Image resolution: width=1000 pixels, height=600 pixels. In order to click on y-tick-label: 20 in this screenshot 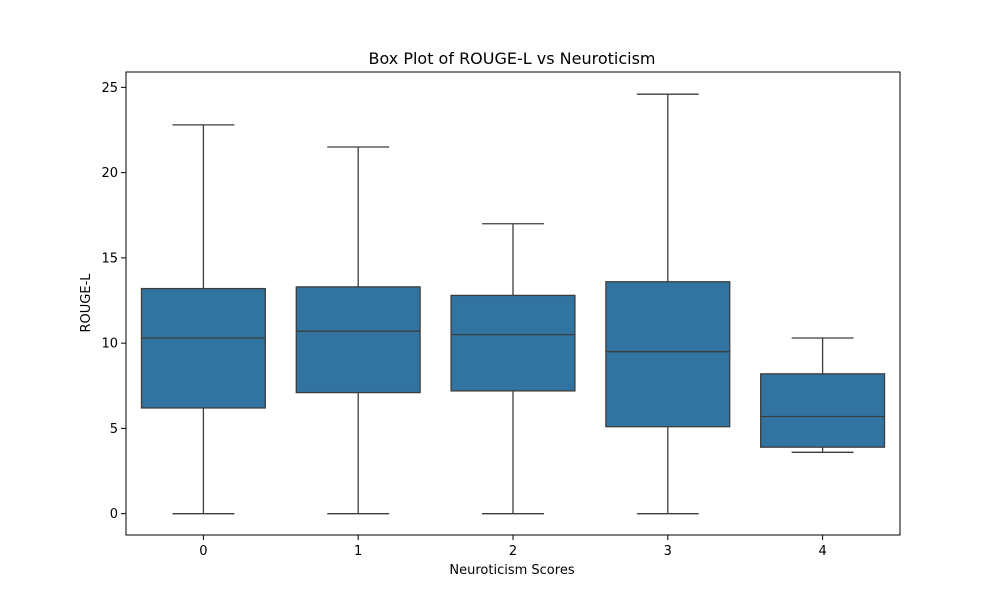, I will do `click(109, 173)`.